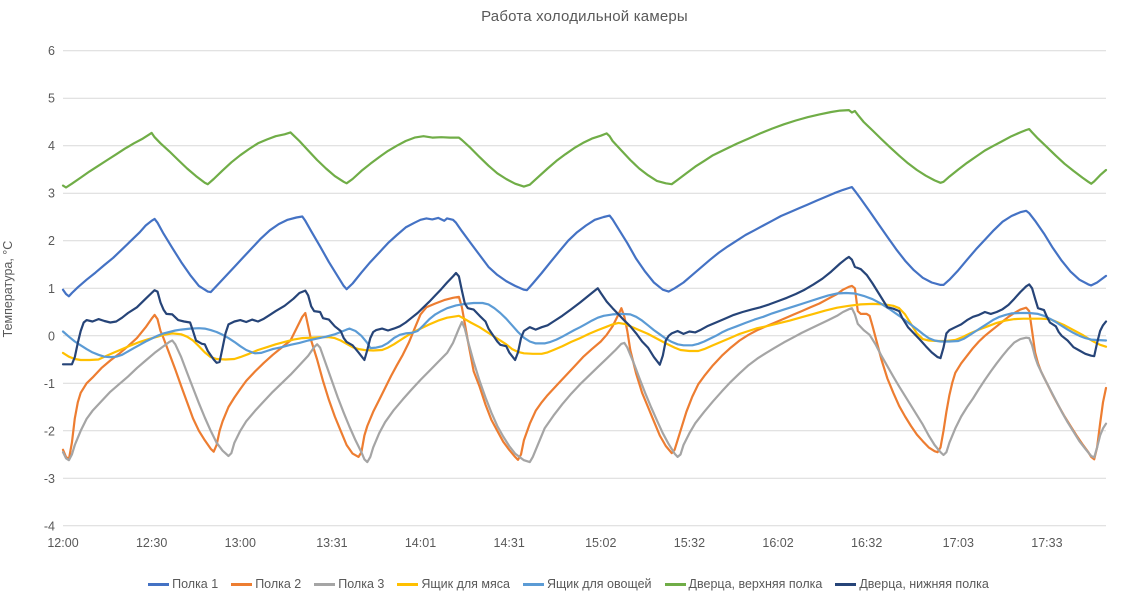 This screenshot has height=599, width=1137. Describe the element at coordinates (465, 584) in the screenshot. I see `legend-label: Ящик для мяса` at that location.